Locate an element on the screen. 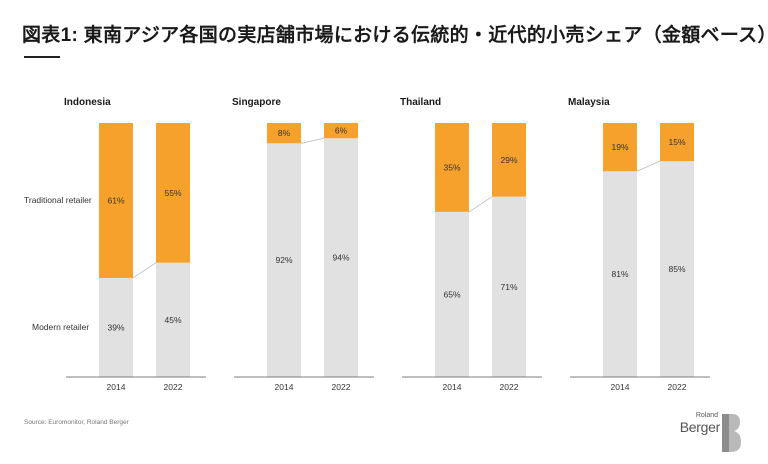 This screenshot has height=464, width=768. label-modern-singapore-2014: 92% is located at coordinates (283, 260).